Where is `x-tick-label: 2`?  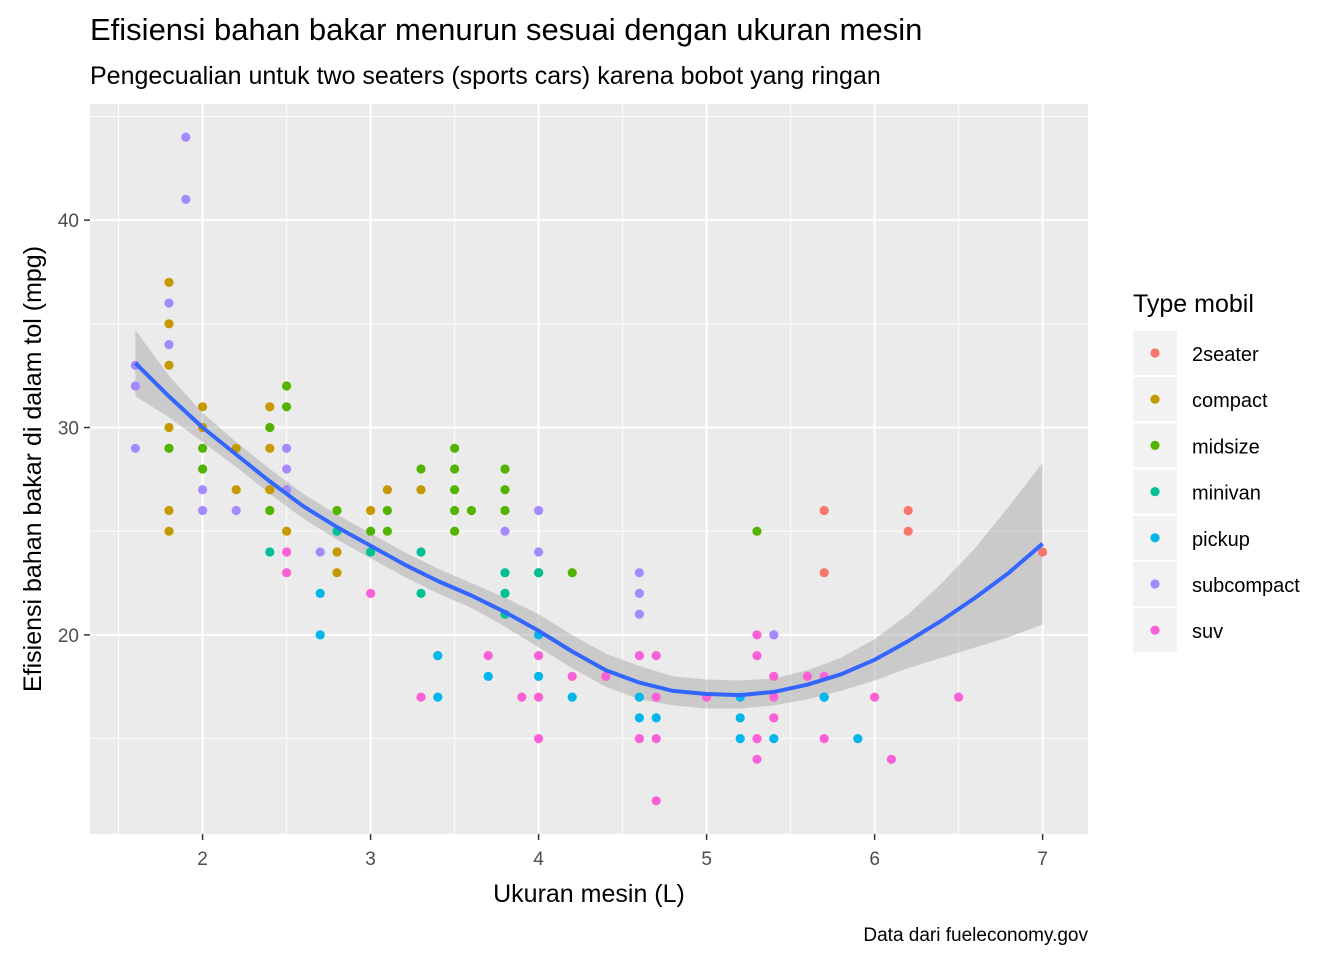
x-tick-label: 2 is located at coordinates (202, 859).